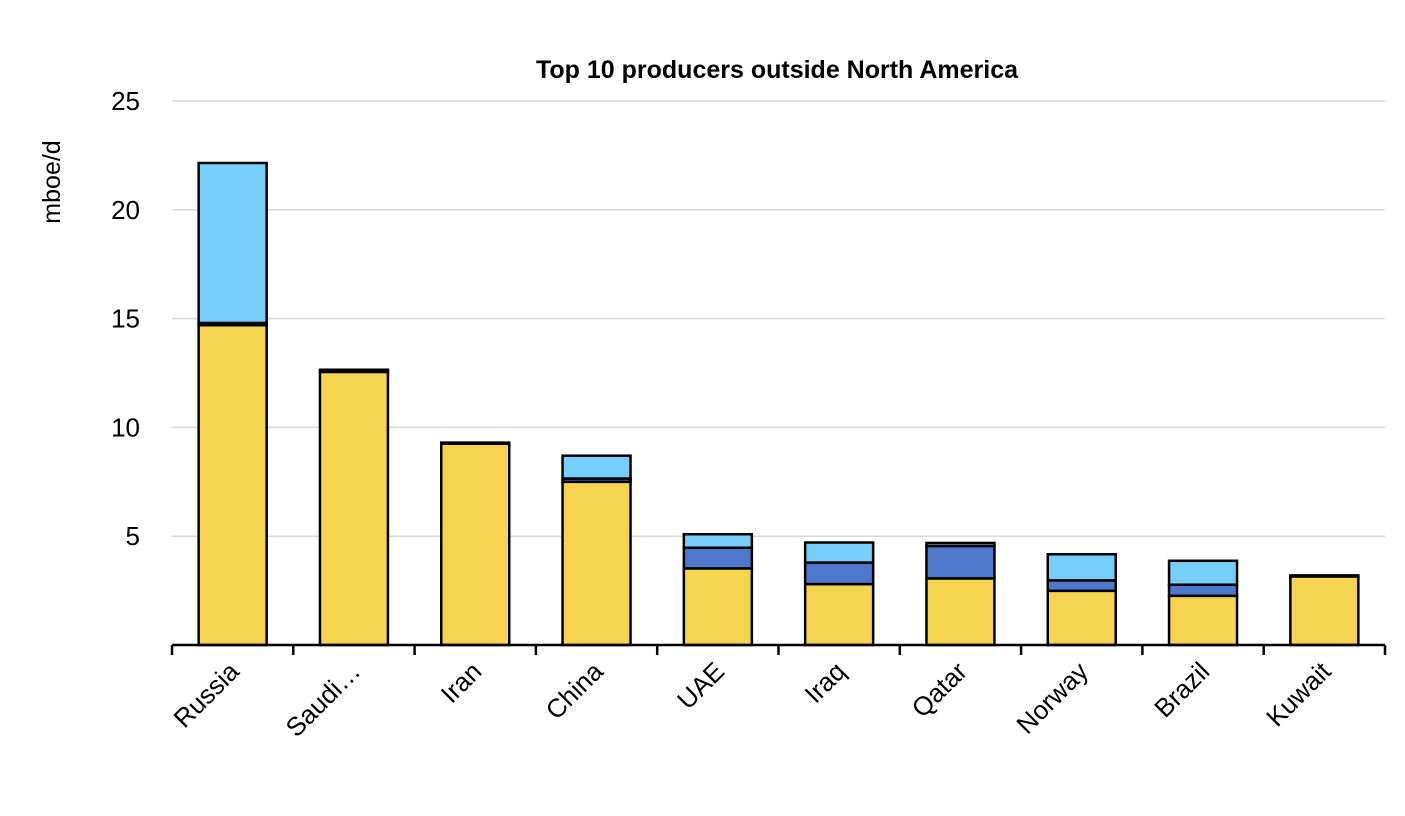 This screenshot has height=816, width=1405. What do you see at coordinates (575, 691) in the screenshot?
I see `x-tick-label: China` at bounding box center [575, 691].